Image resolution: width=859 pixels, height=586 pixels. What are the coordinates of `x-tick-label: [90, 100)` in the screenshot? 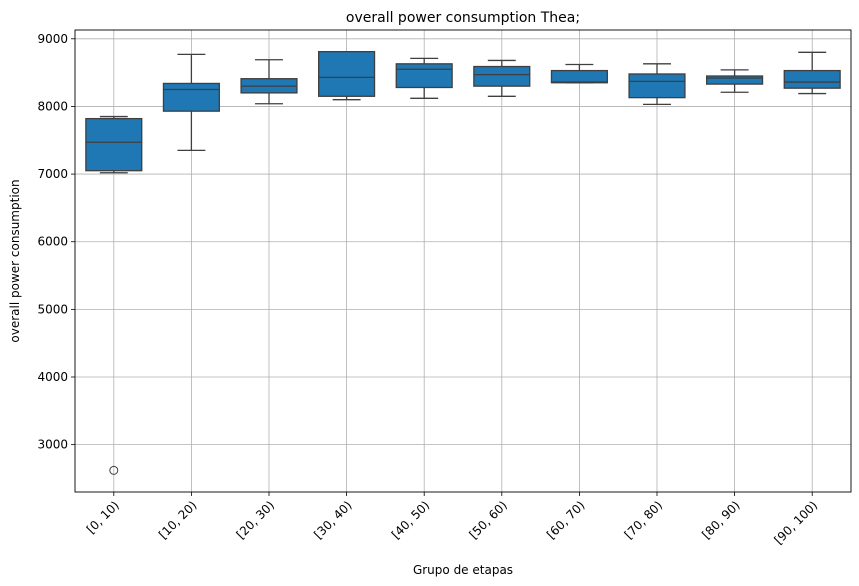 It's located at (795, 522).